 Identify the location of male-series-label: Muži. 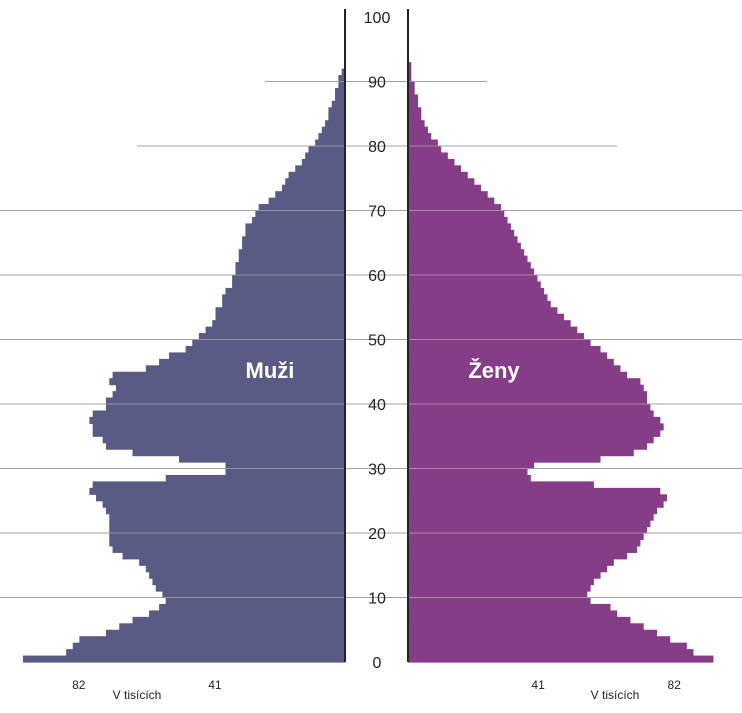
(270, 370).